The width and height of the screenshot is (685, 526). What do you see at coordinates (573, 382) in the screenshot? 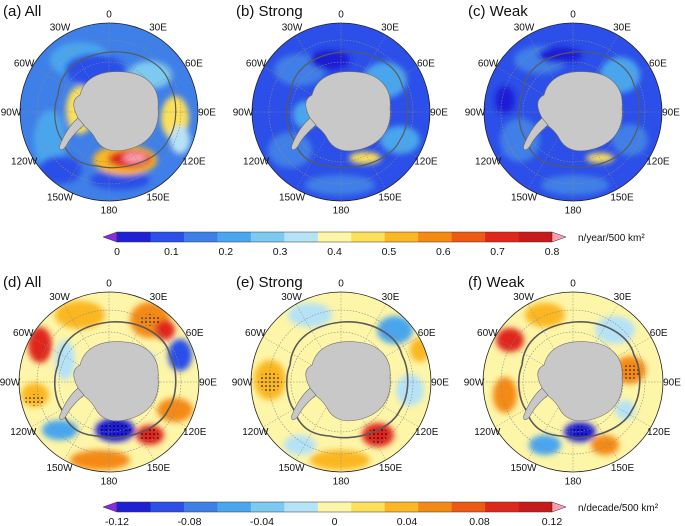
I see `map-panel-f` at bounding box center [573, 382].